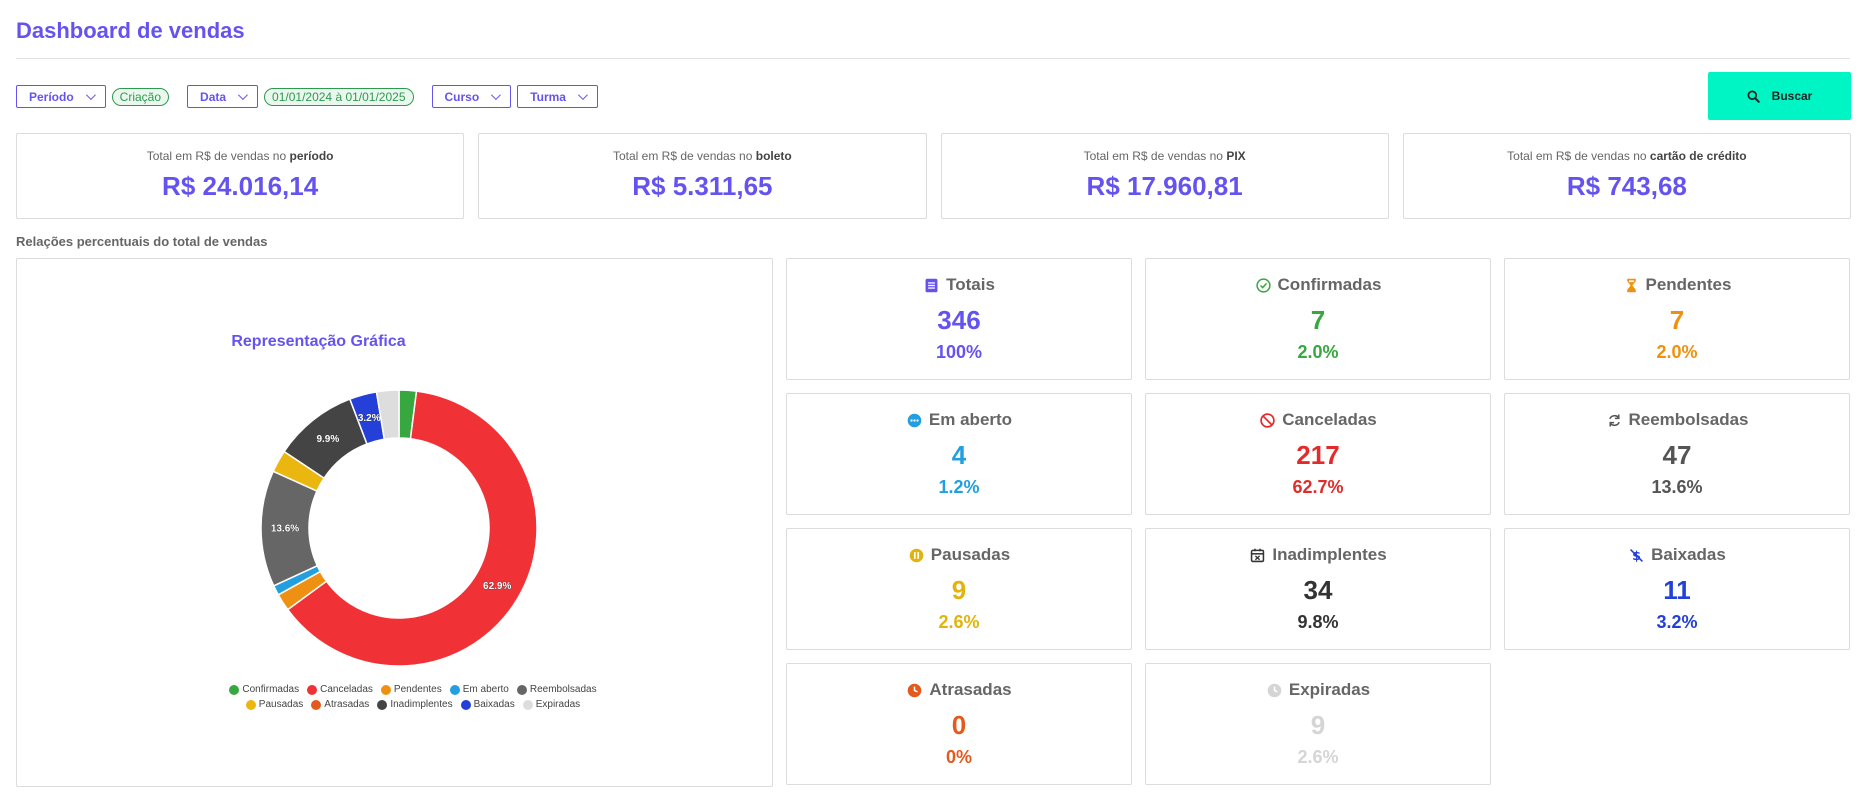  Describe the element at coordinates (1677, 454) in the screenshot. I see `status-card-reembolsadas: Reembolsadas 47 13.6%` at that location.